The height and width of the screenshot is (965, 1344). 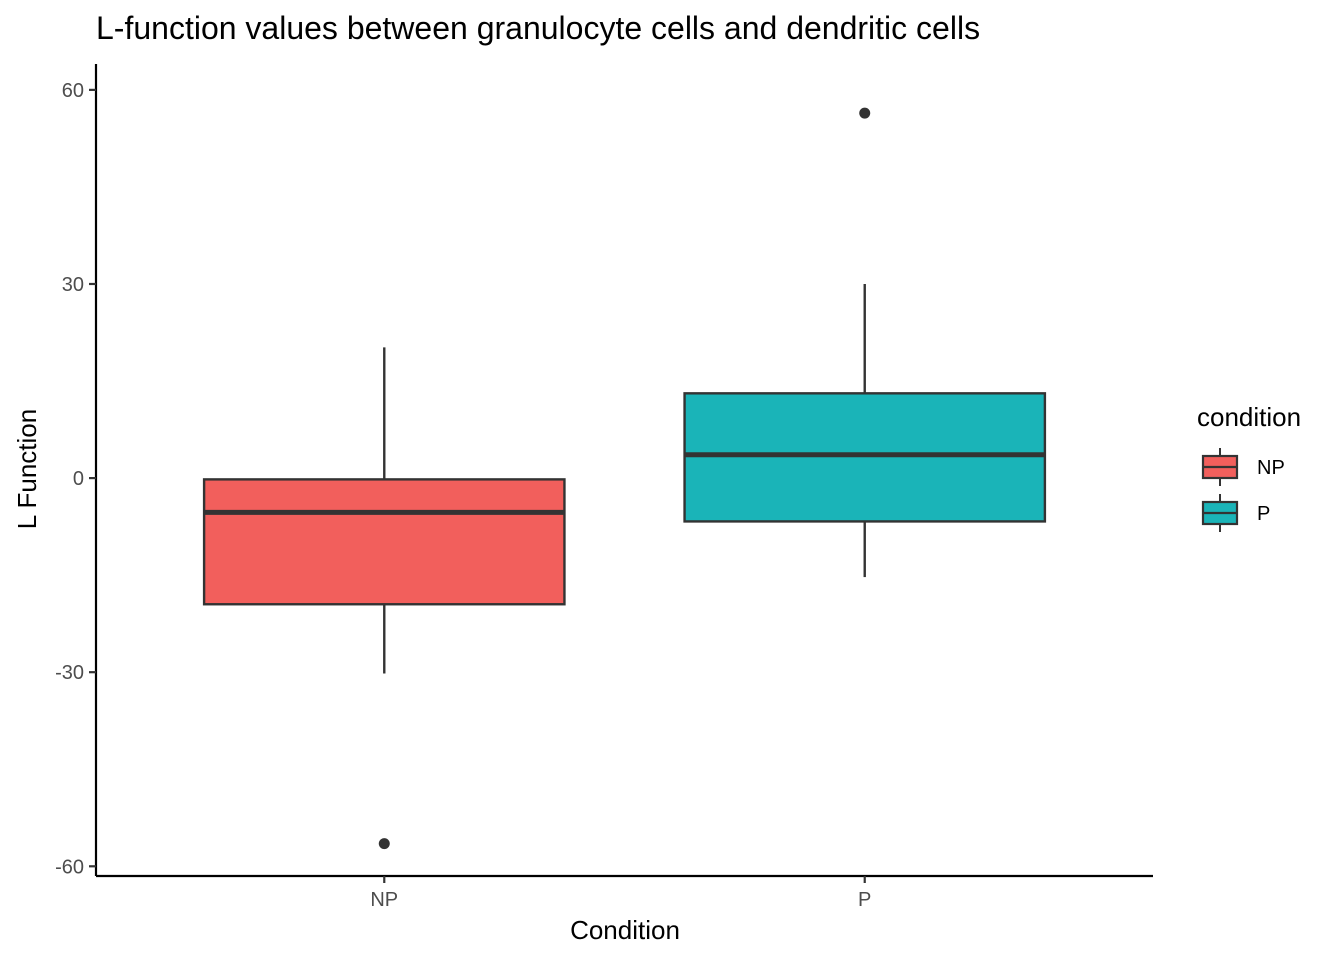 I want to click on legend-label: NP, so click(x=1271, y=468).